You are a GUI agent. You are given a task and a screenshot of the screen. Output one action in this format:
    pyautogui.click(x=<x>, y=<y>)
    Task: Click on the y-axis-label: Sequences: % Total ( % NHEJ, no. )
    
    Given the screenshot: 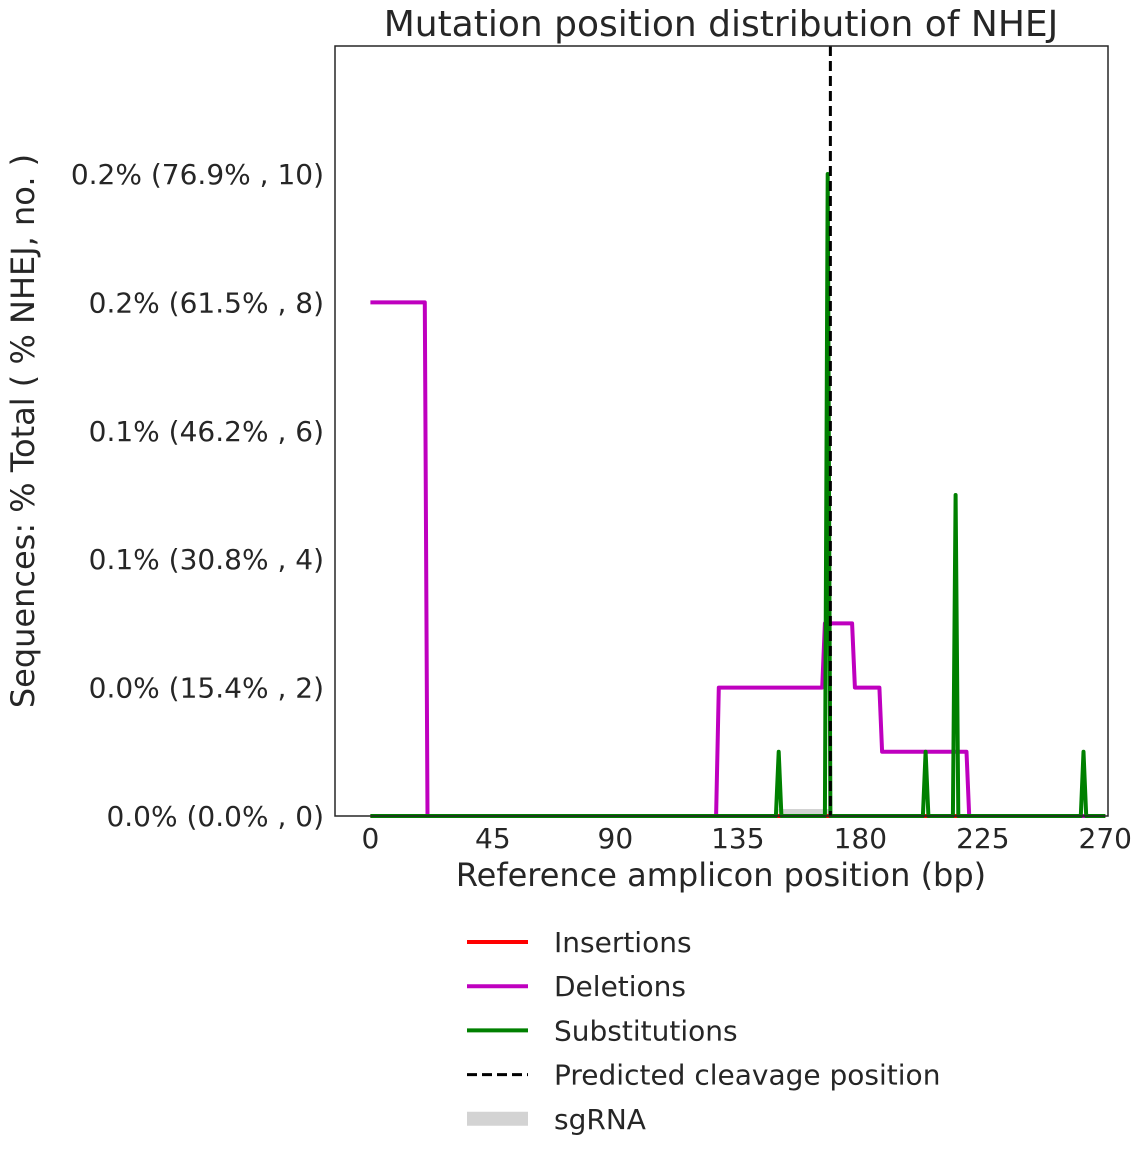 What is the action you would take?
    pyautogui.click(x=23, y=431)
    